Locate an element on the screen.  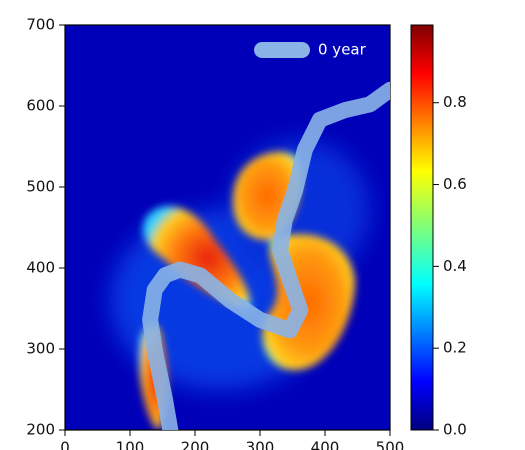
x-tick-label: 500 is located at coordinates (390, 444).